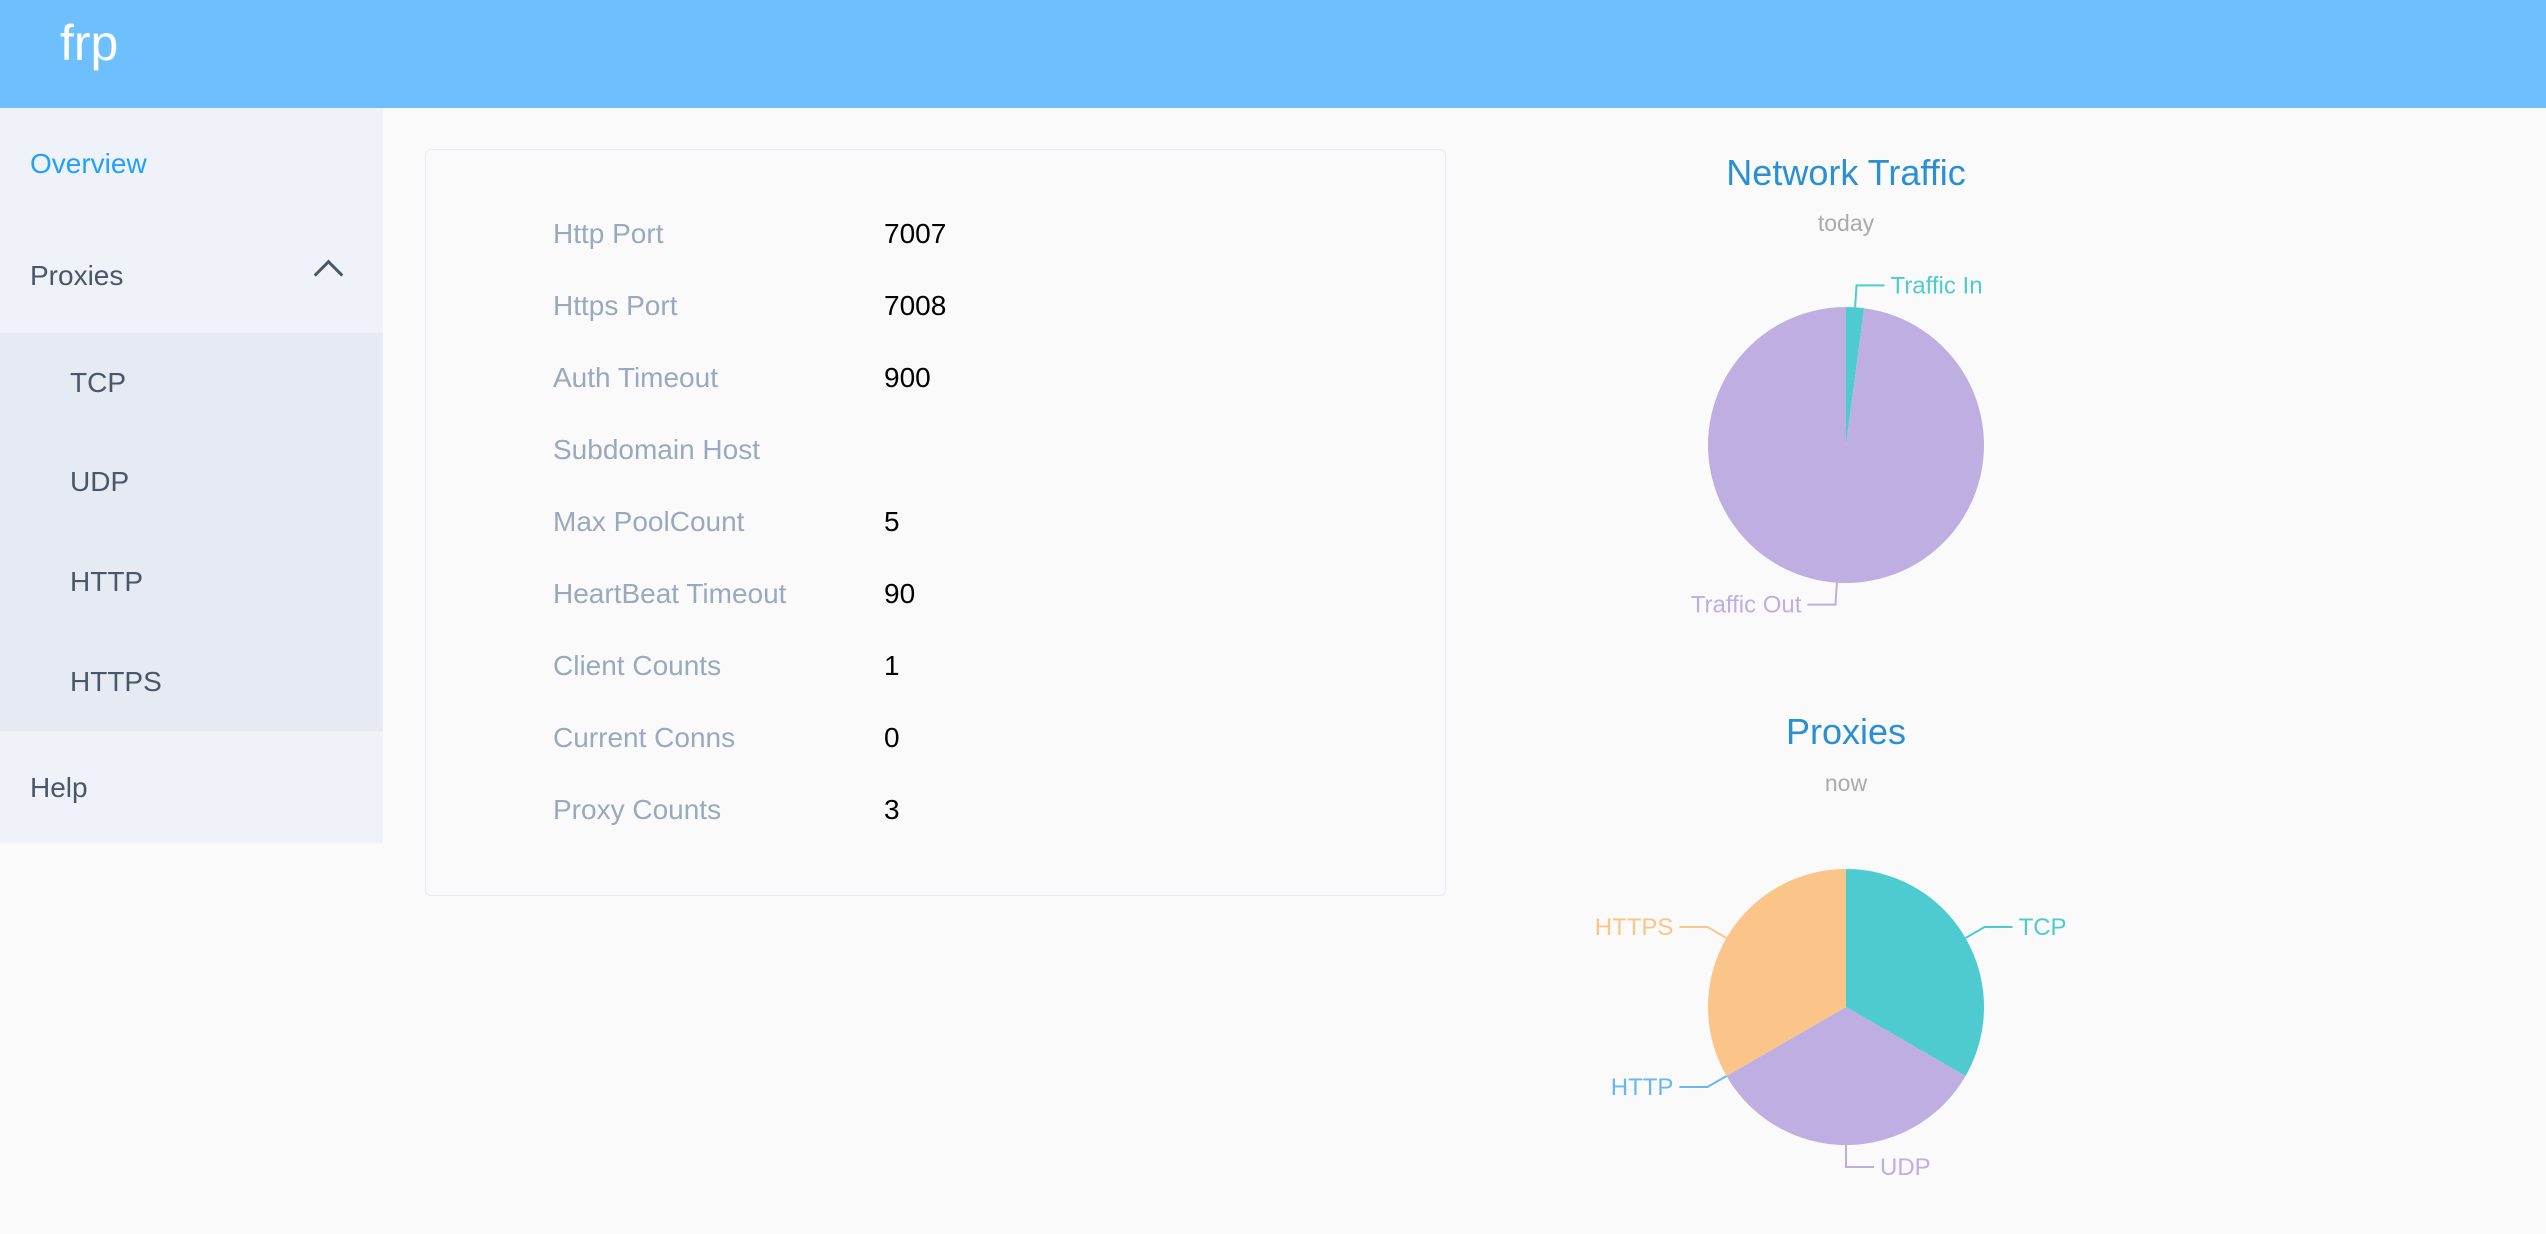  I want to click on info-value: 90, so click(900, 593).